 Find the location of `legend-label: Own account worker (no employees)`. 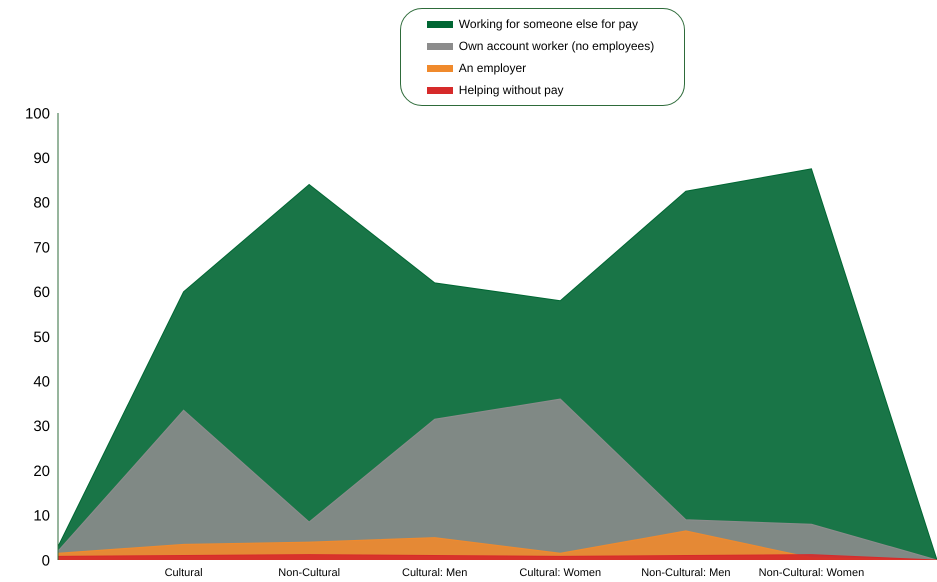

legend-label: Own account worker (no employees) is located at coordinates (556, 46).